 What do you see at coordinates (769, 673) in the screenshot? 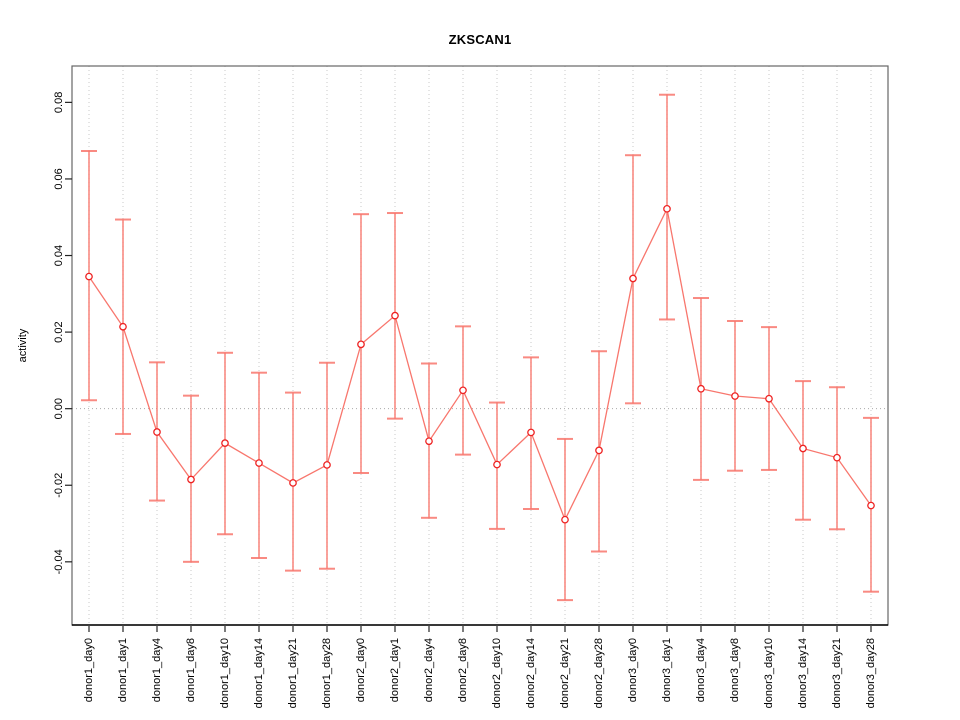
I see `x-tick-label-donor3_day10: donor3_day10` at bounding box center [769, 673].